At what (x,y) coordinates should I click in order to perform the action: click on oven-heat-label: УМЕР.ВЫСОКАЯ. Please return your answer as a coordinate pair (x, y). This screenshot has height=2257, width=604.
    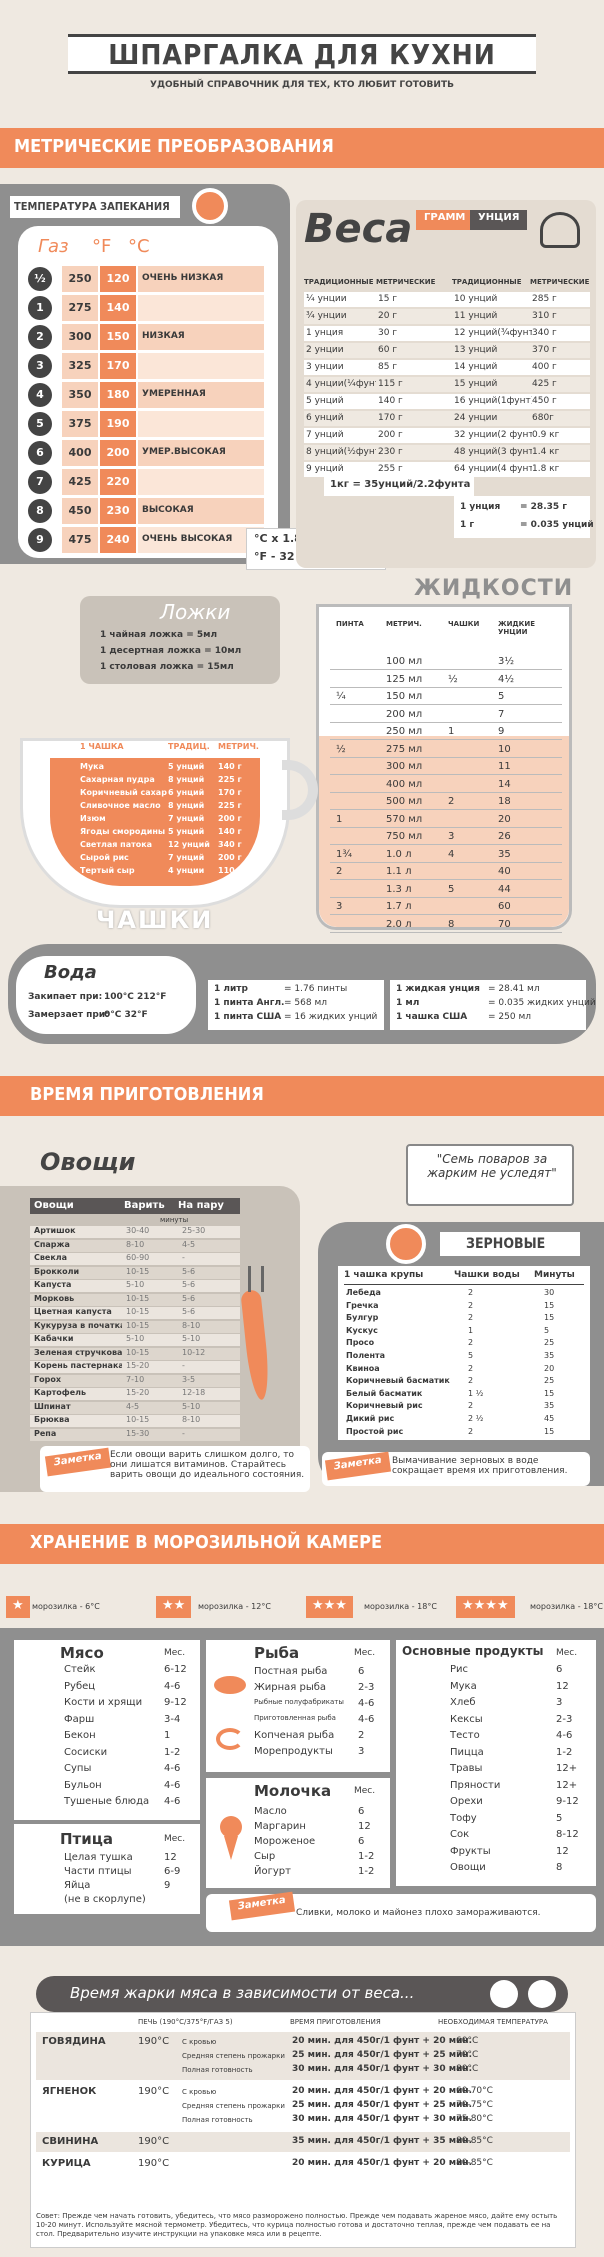
    Looking at the image, I should click on (184, 452).